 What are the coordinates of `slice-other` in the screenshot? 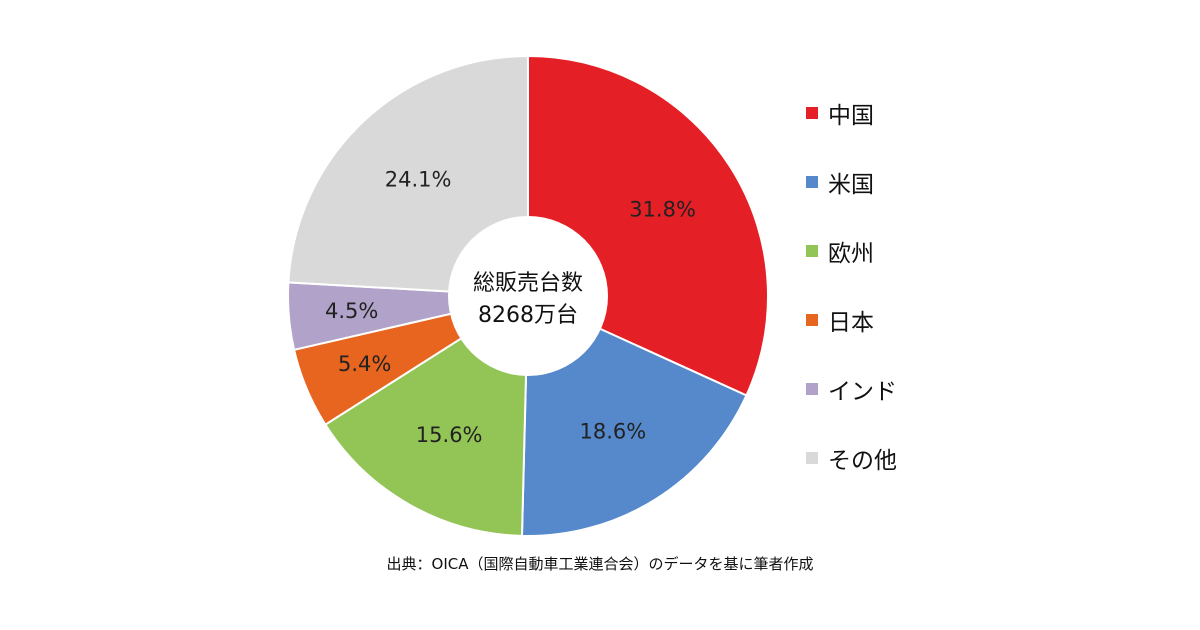 It's located at (408, 176).